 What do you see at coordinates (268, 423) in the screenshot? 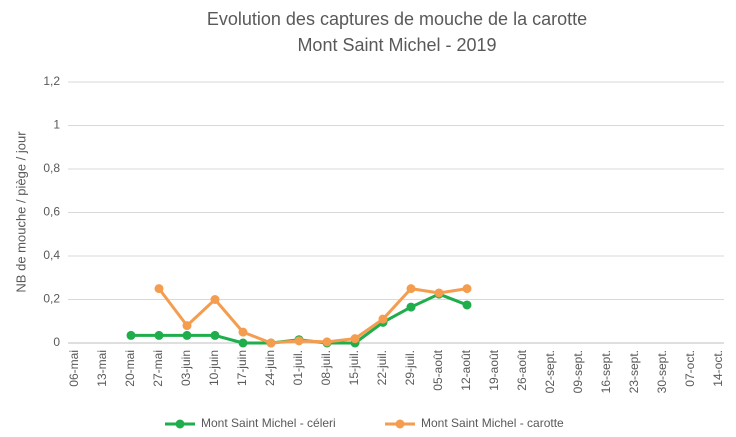
I see `legend-label: Mont Saint Michel - céleri` at bounding box center [268, 423].